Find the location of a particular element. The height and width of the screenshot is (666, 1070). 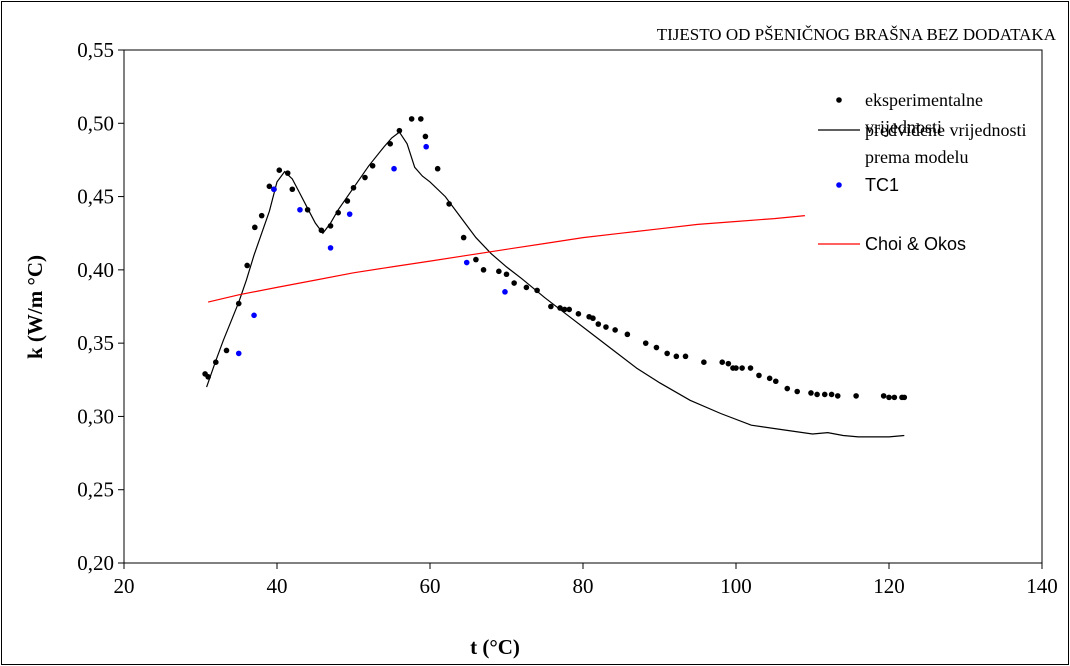

legend-item: predviđene vrijednosti prema modelu is located at coordinates (922, 143).